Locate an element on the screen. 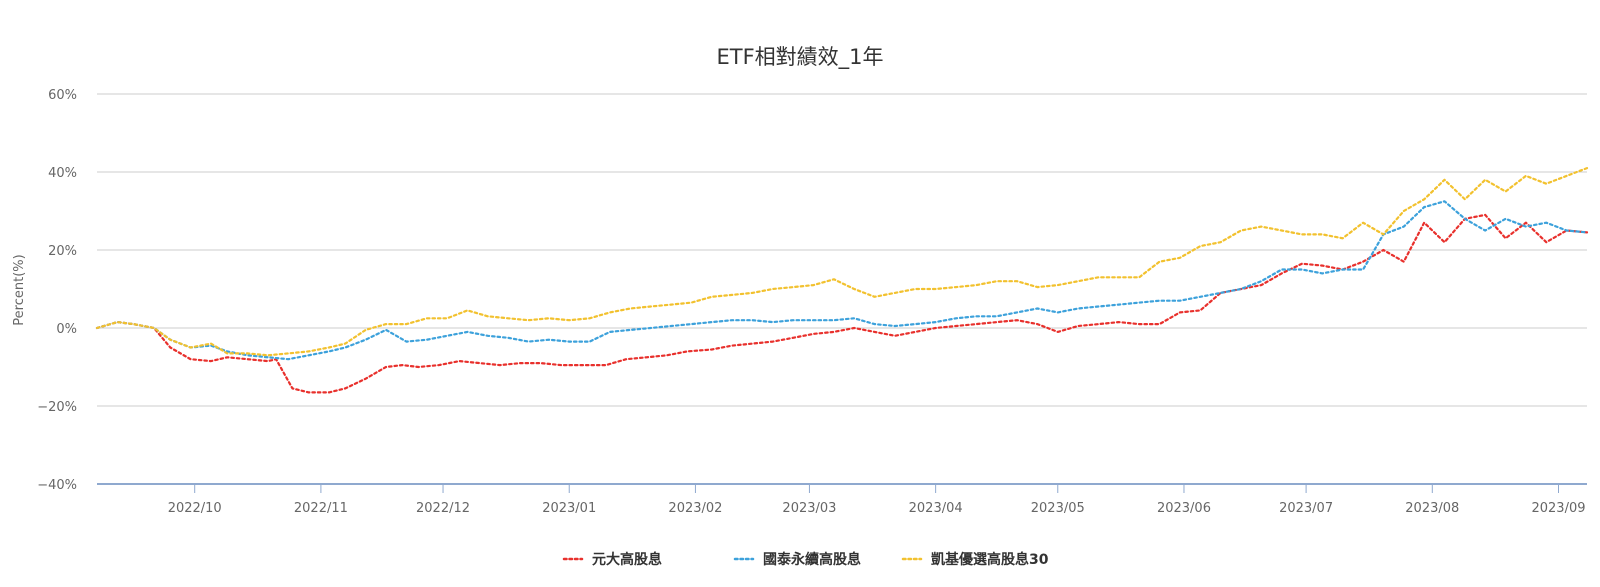  x-tick-label: 2022/11 is located at coordinates (321, 508).